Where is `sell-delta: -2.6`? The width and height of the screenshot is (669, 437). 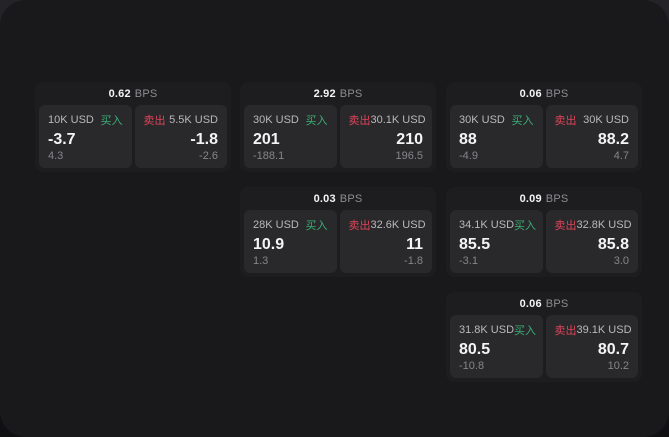
sell-delta: -2.6 is located at coordinates (208, 156).